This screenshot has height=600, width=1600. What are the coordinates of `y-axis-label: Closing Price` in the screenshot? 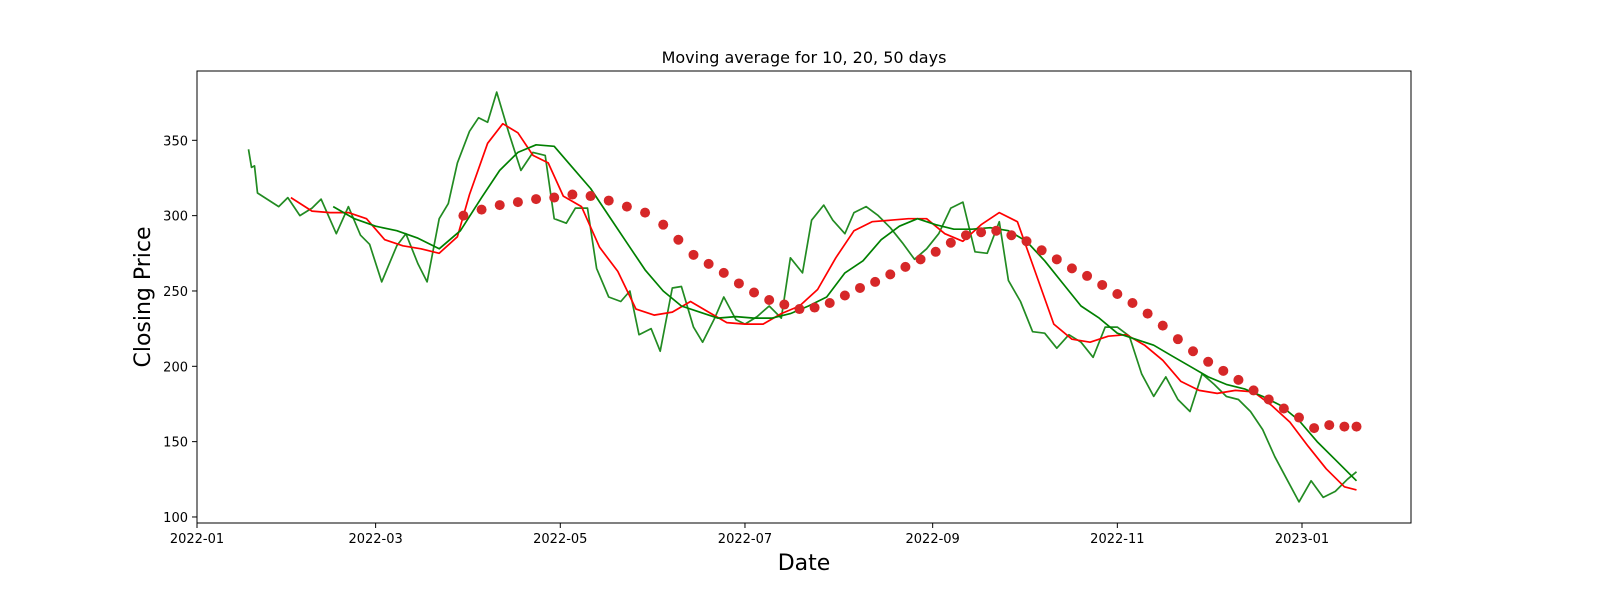 It's located at (143, 296).